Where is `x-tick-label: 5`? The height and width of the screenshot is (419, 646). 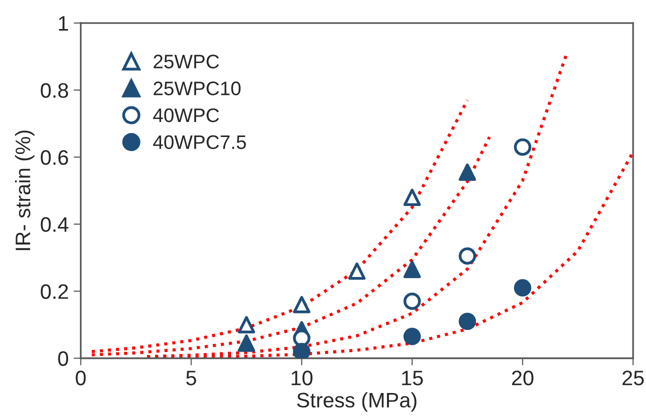
x-tick-label: 5 is located at coordinates (191, 378).